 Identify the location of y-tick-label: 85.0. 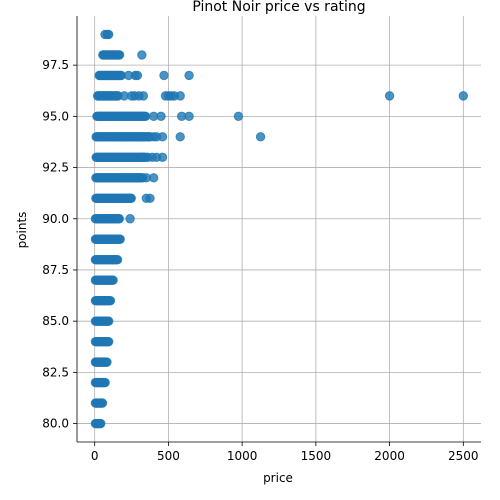
(55, 321).